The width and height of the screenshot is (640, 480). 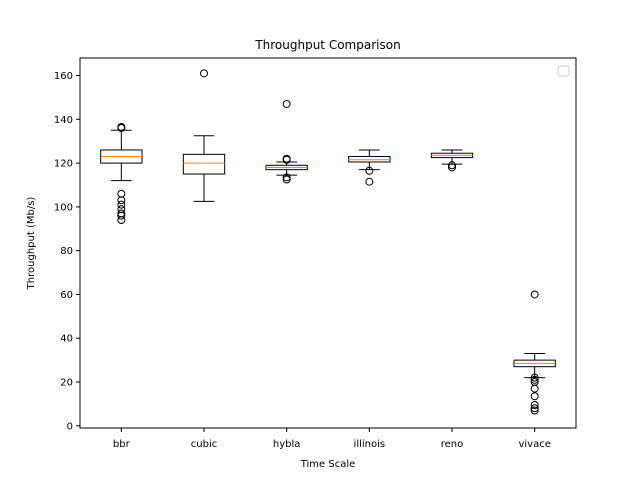 What do you see at coordinates (66, 383) in the screenshot?
I see `y-tick-label: 20` at bounding box center [66, 383].